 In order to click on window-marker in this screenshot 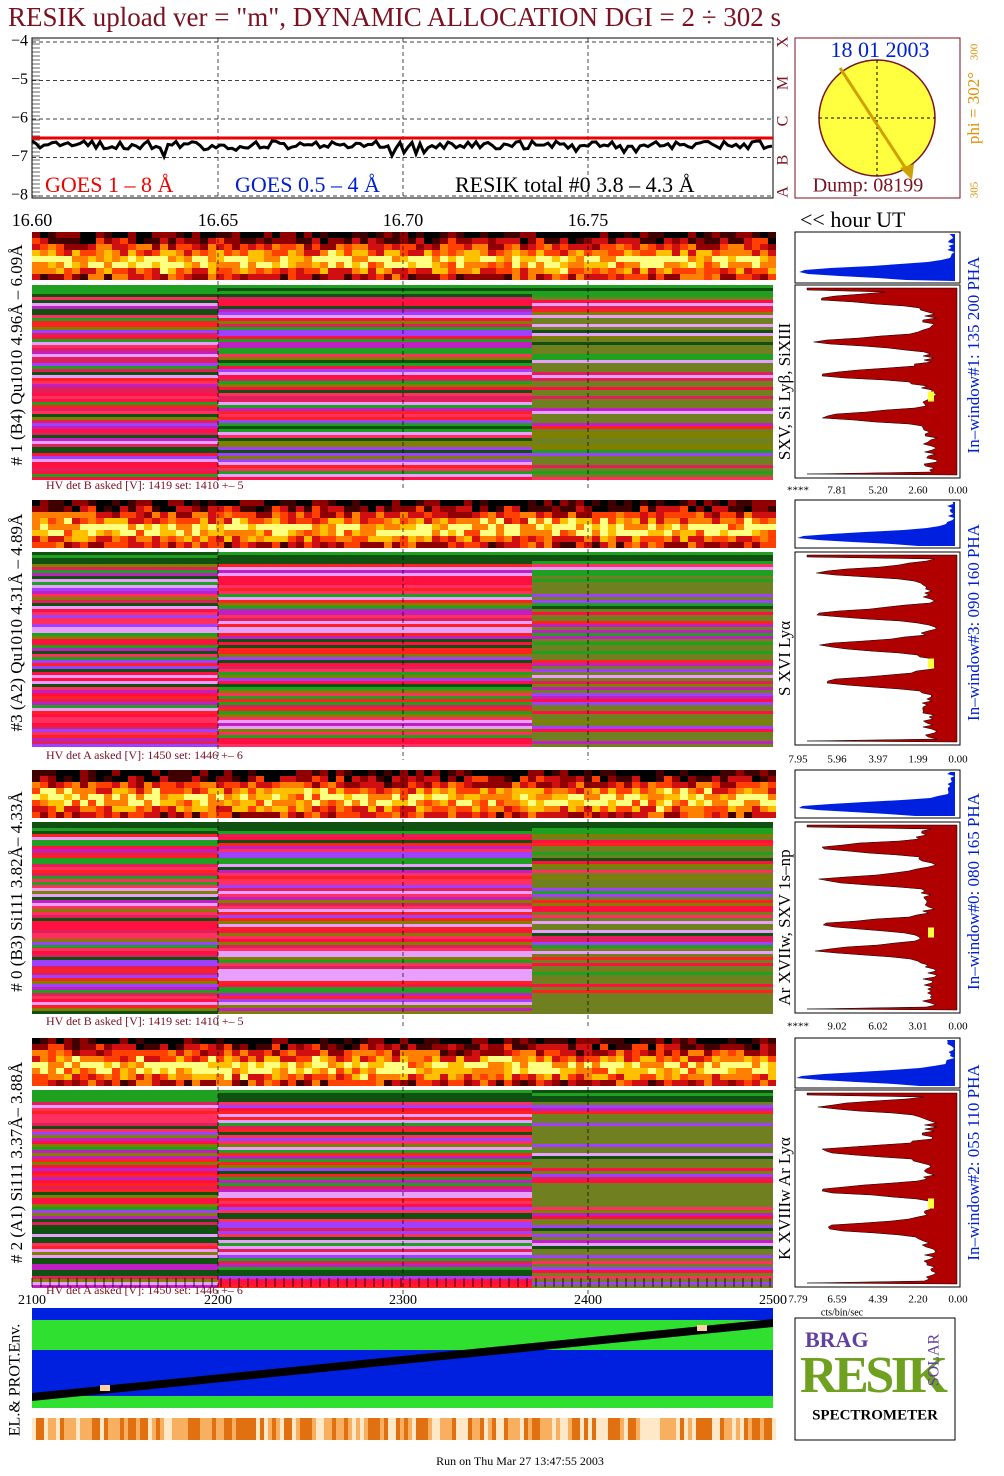, I will do `click(931, 932)`.